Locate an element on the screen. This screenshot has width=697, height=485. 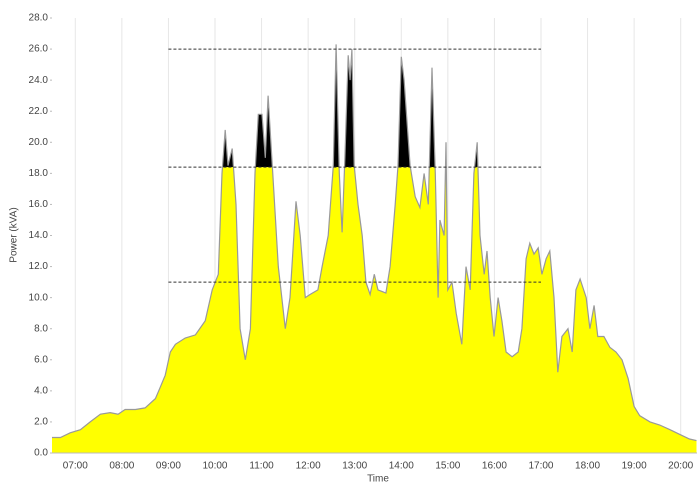
y-tick-label: 28.0 is located at coordinates (39, 18).